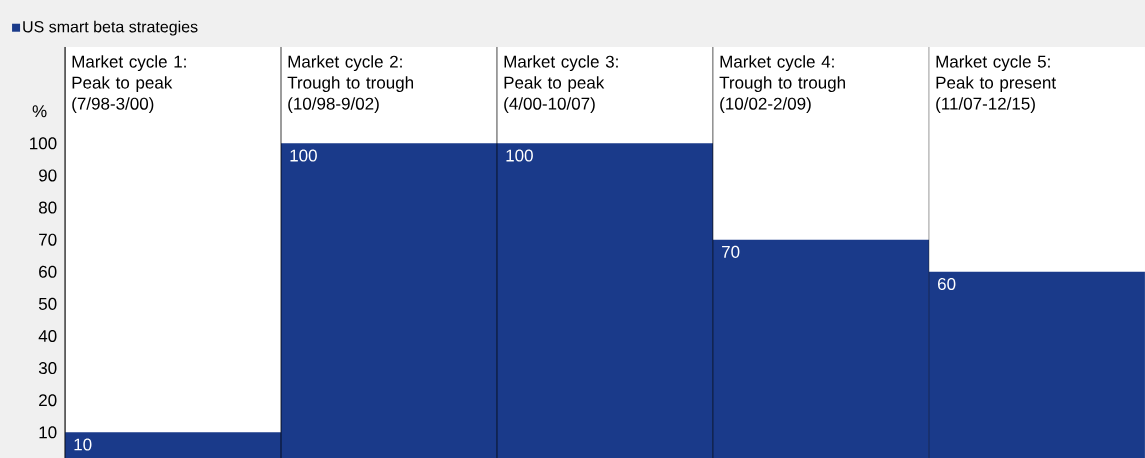 Image resolution: width=1145 pixels, height=458 pixels. What do you see at coordinates (48, 239) in the screenshot?
I see `y-tick-label: 70` at bounding box center [48, 239].